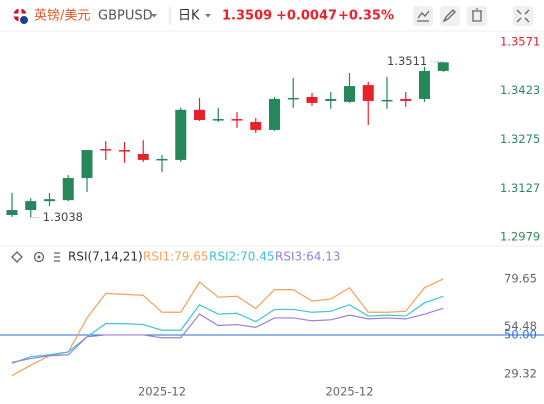 The image size is (544, 404). What do you see at coordinates (242, 257) in the screenshot?
I see `legend-entry: RSI2:70.45` at bounding box center [242, 257].